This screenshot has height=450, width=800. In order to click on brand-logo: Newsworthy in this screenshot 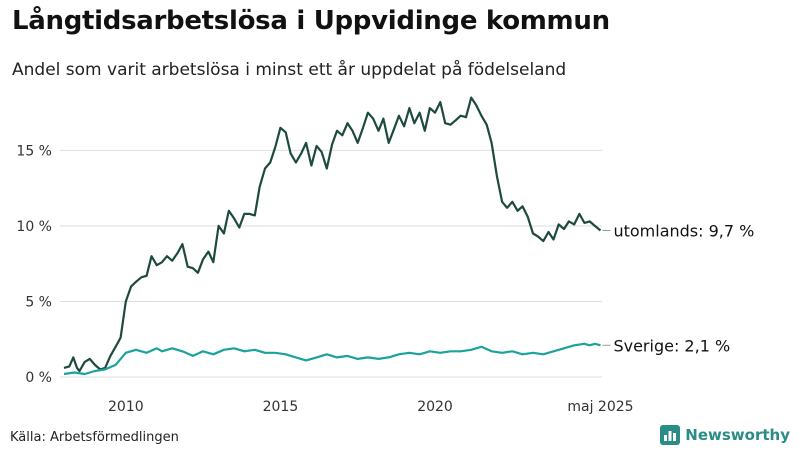, I will do `click(725, 435)`.